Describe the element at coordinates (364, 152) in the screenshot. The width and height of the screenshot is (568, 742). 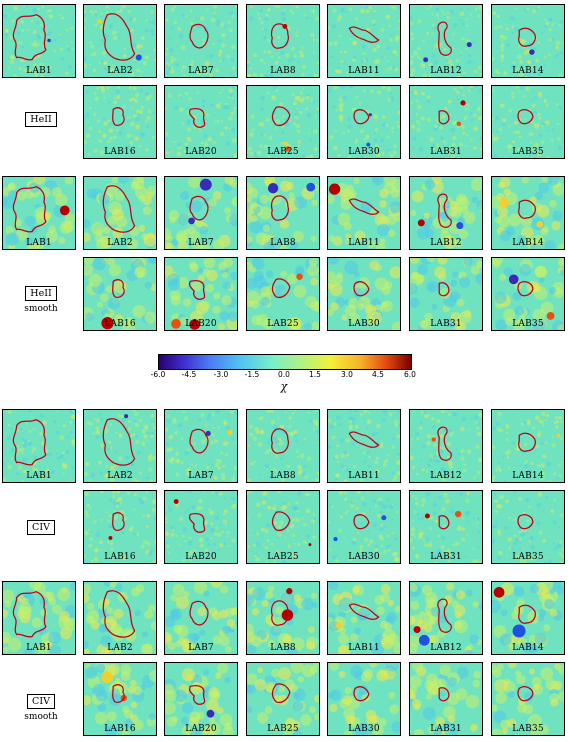
I see `panel-label: LAB30` at that location.